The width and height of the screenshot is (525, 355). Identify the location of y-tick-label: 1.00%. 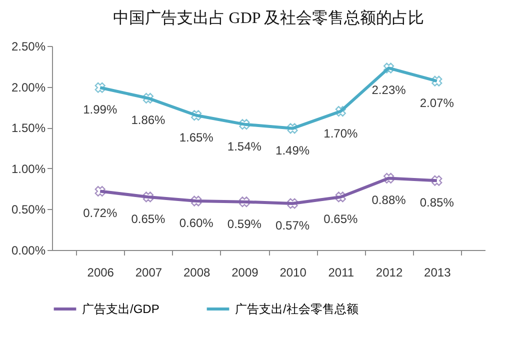
(28, 169).